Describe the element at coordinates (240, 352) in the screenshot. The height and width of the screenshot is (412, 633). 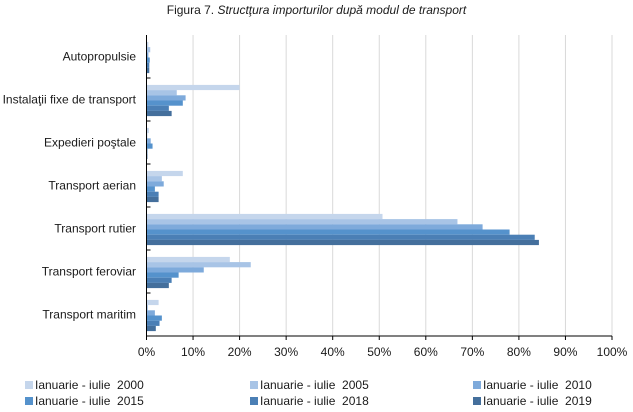
I see `x-tick-label: 20%` at that location.